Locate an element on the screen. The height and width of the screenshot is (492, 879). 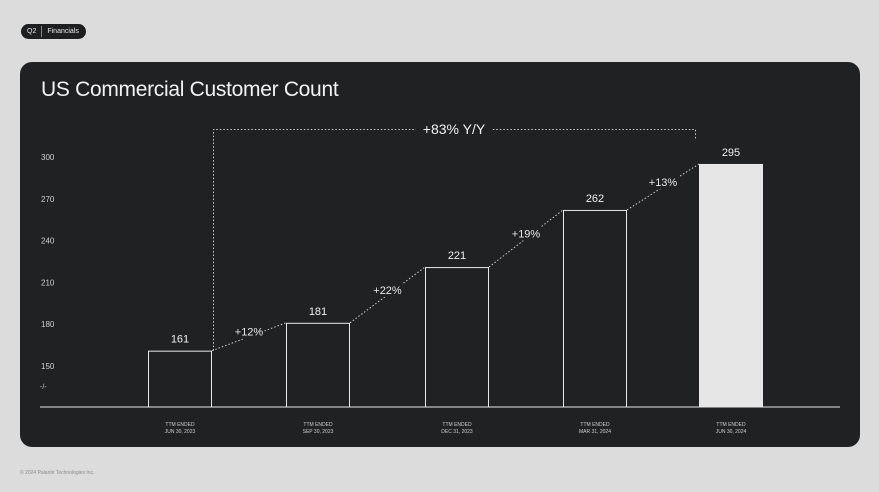
section-label: Financials is located at coordinates (63, 31).